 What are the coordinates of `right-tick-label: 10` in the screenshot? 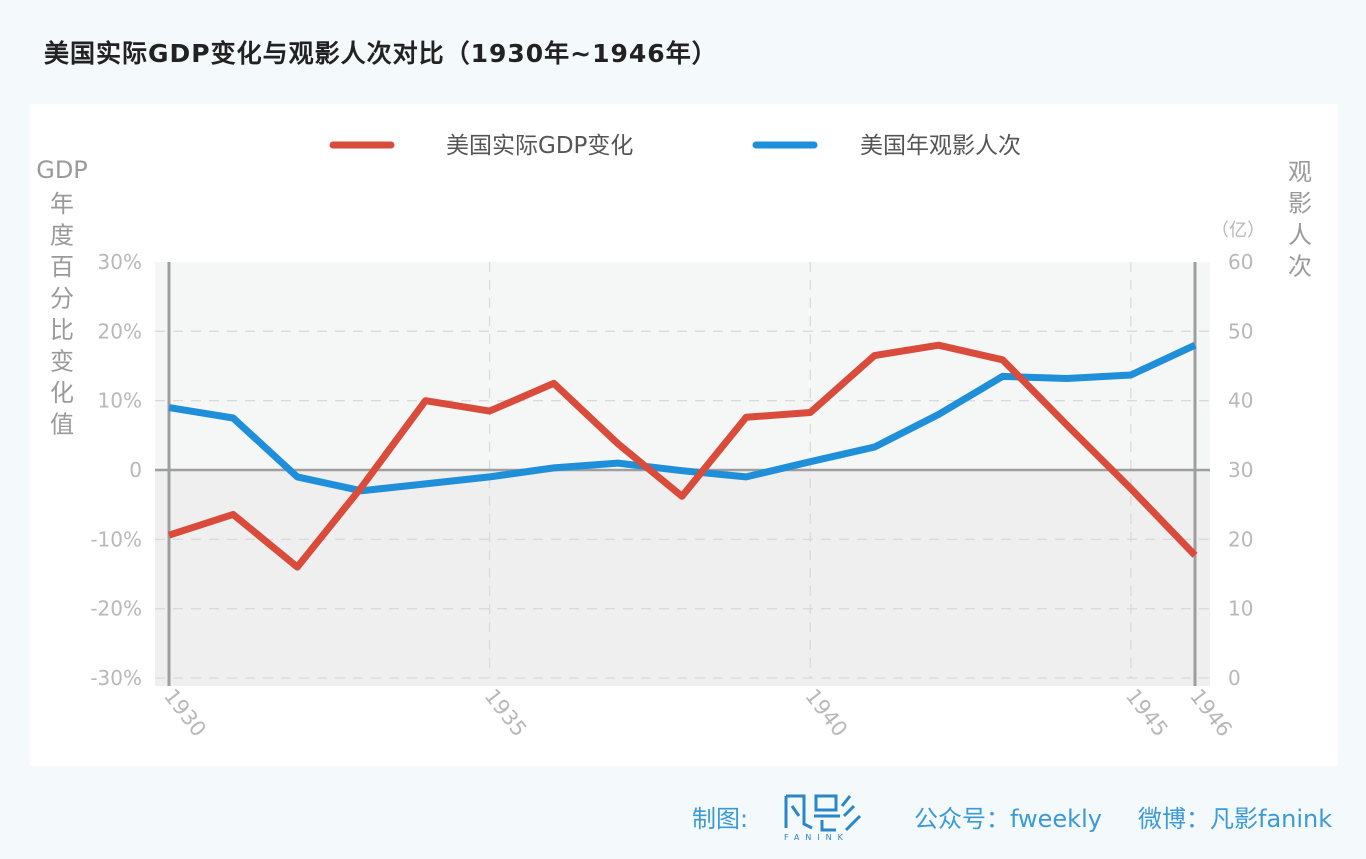 It's located at (1240, 609).